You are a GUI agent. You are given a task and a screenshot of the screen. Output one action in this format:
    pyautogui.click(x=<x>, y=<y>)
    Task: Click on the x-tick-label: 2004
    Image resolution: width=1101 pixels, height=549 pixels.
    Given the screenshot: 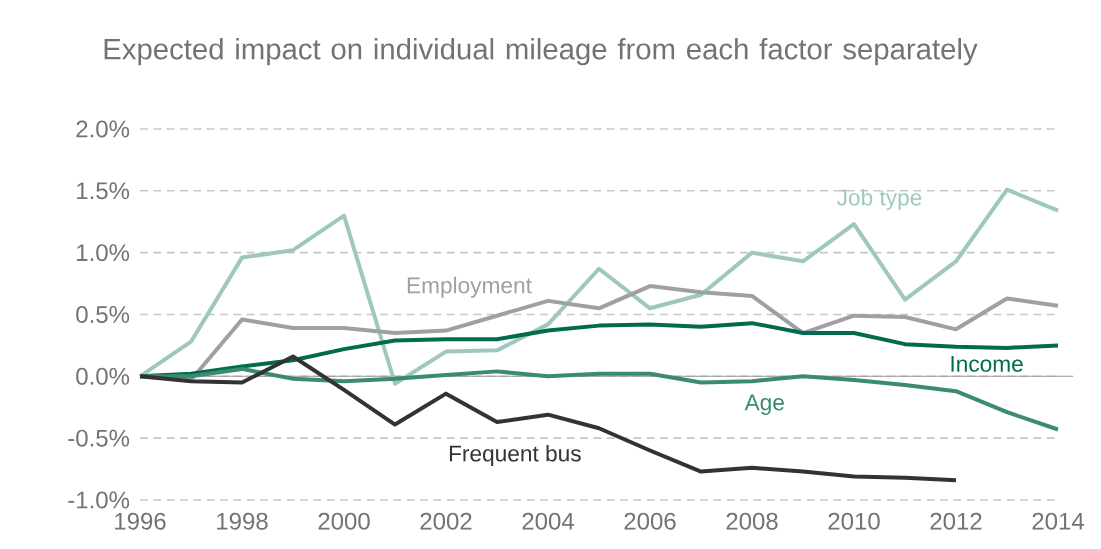 What is the action you would take?
    pyautogui.click(x=548, y=521)
    